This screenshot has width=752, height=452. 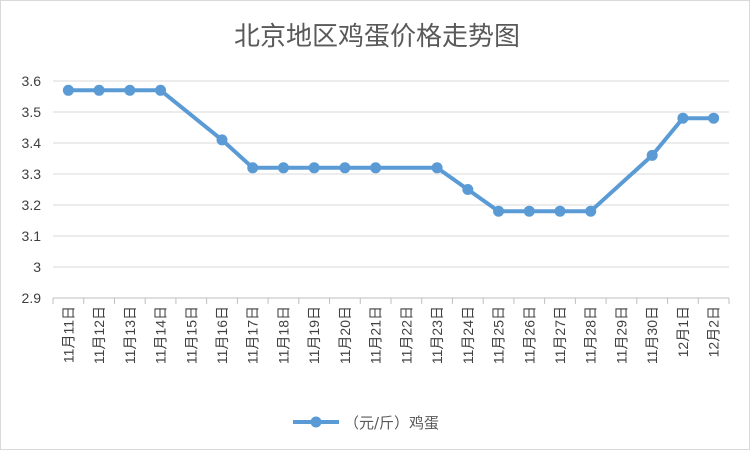 I want to click on legend: （元/斤）鸡蛋, so click(x=366, y=423).